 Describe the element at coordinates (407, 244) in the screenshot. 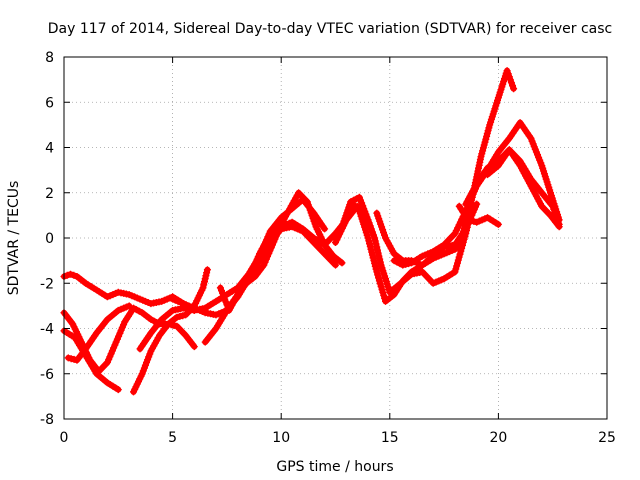

I see `series-sat-k` at that location.